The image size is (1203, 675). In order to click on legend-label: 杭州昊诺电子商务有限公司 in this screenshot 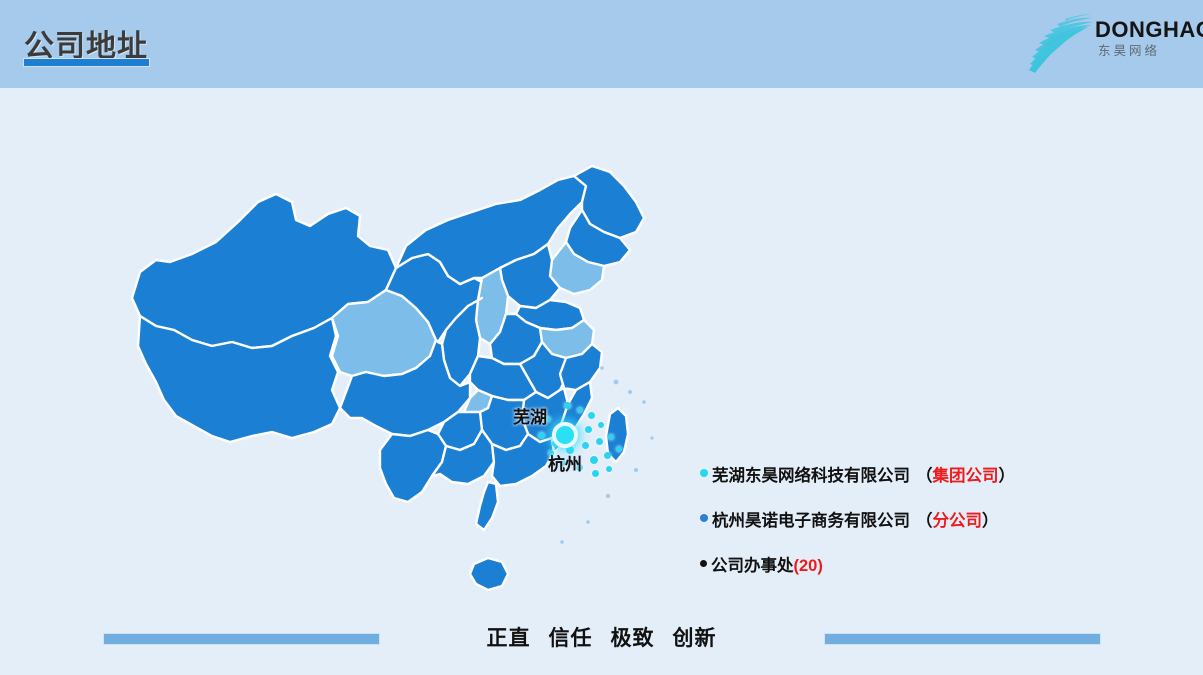, I will do `click(811, 521)`.